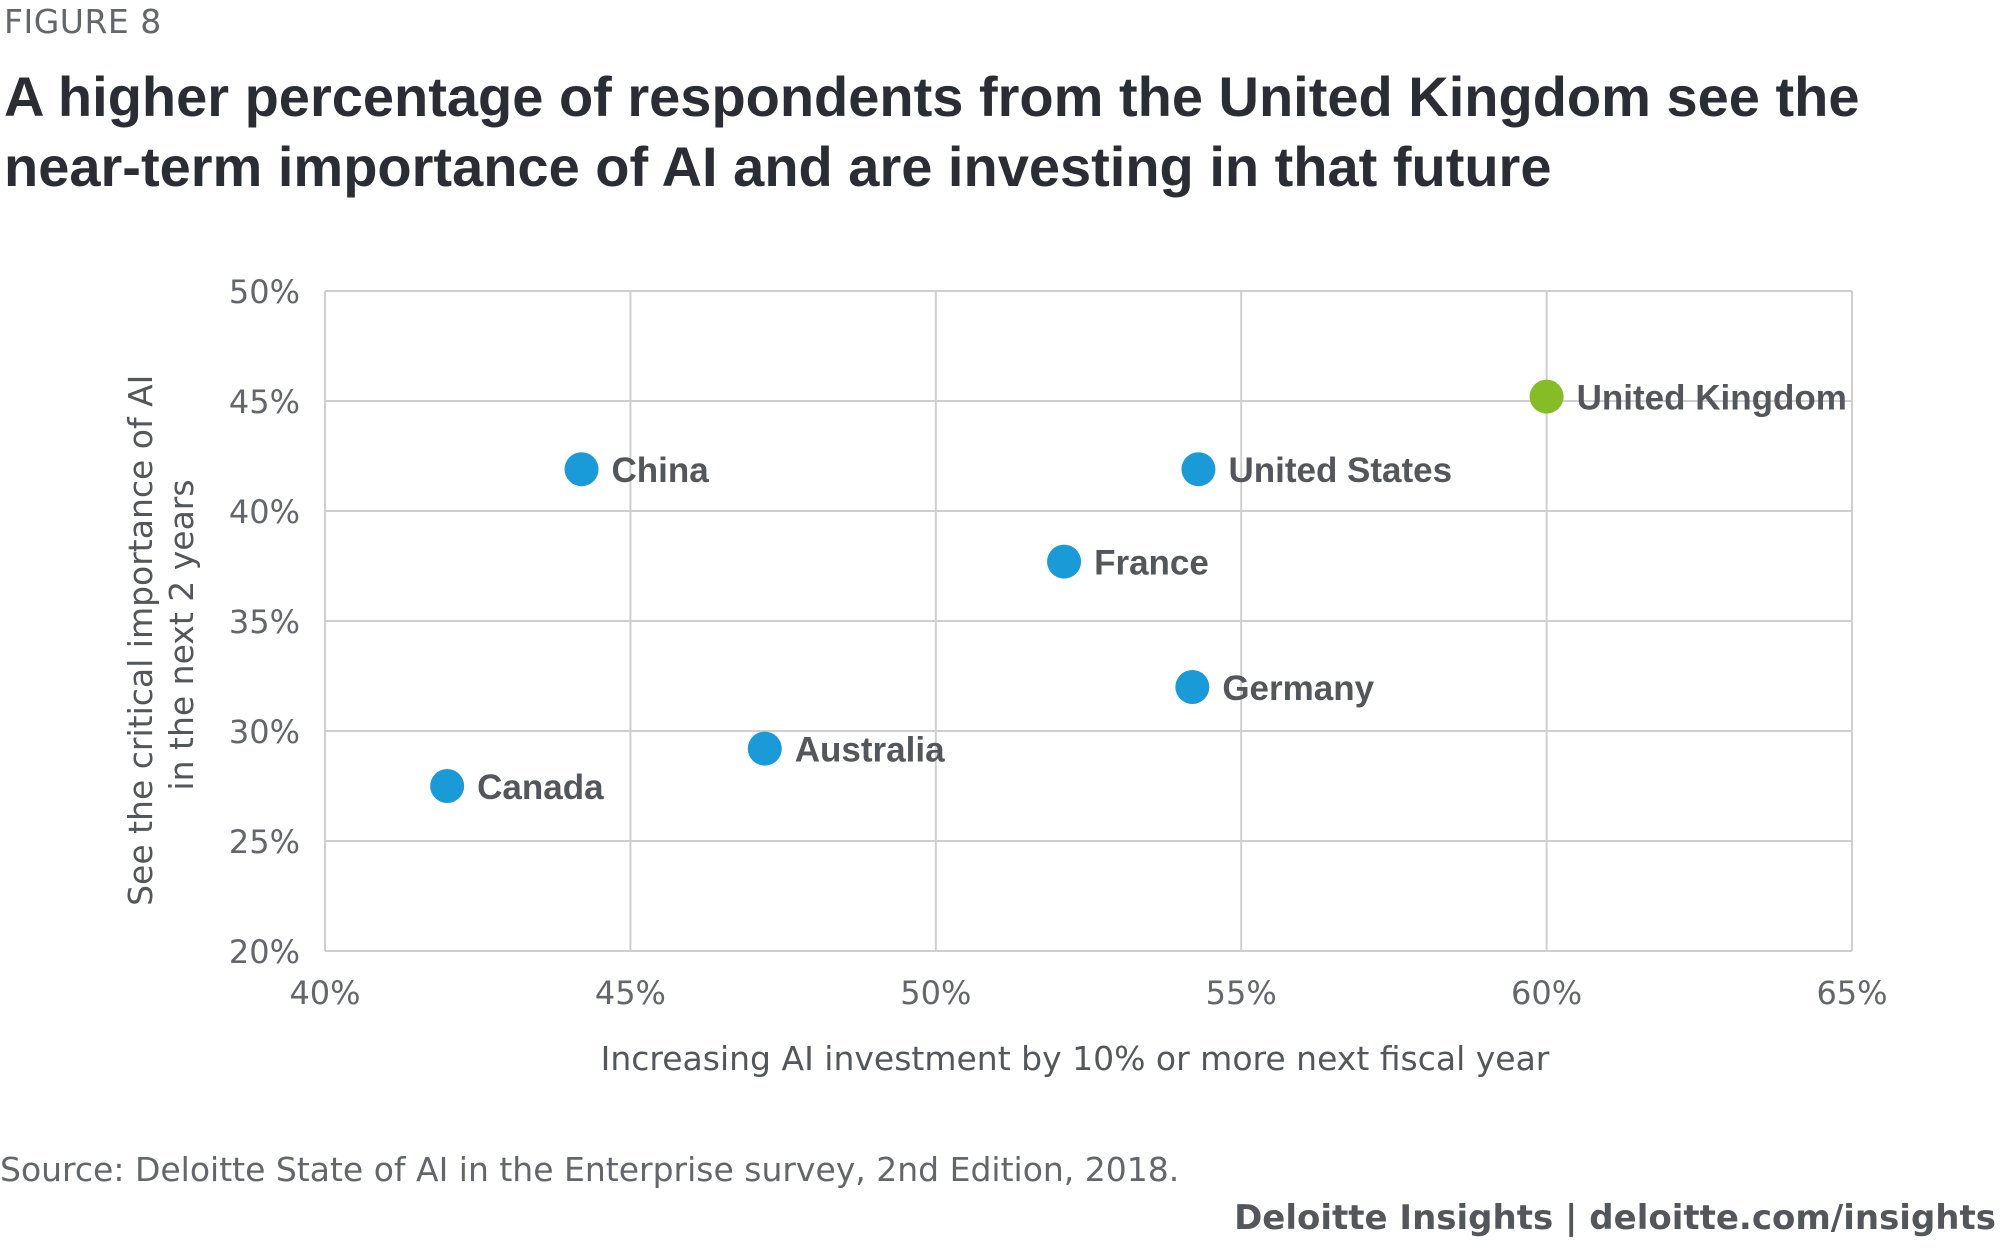 This screenshot has height=1255, width=2000. I want to click on point-germany, so click(1192, 687).